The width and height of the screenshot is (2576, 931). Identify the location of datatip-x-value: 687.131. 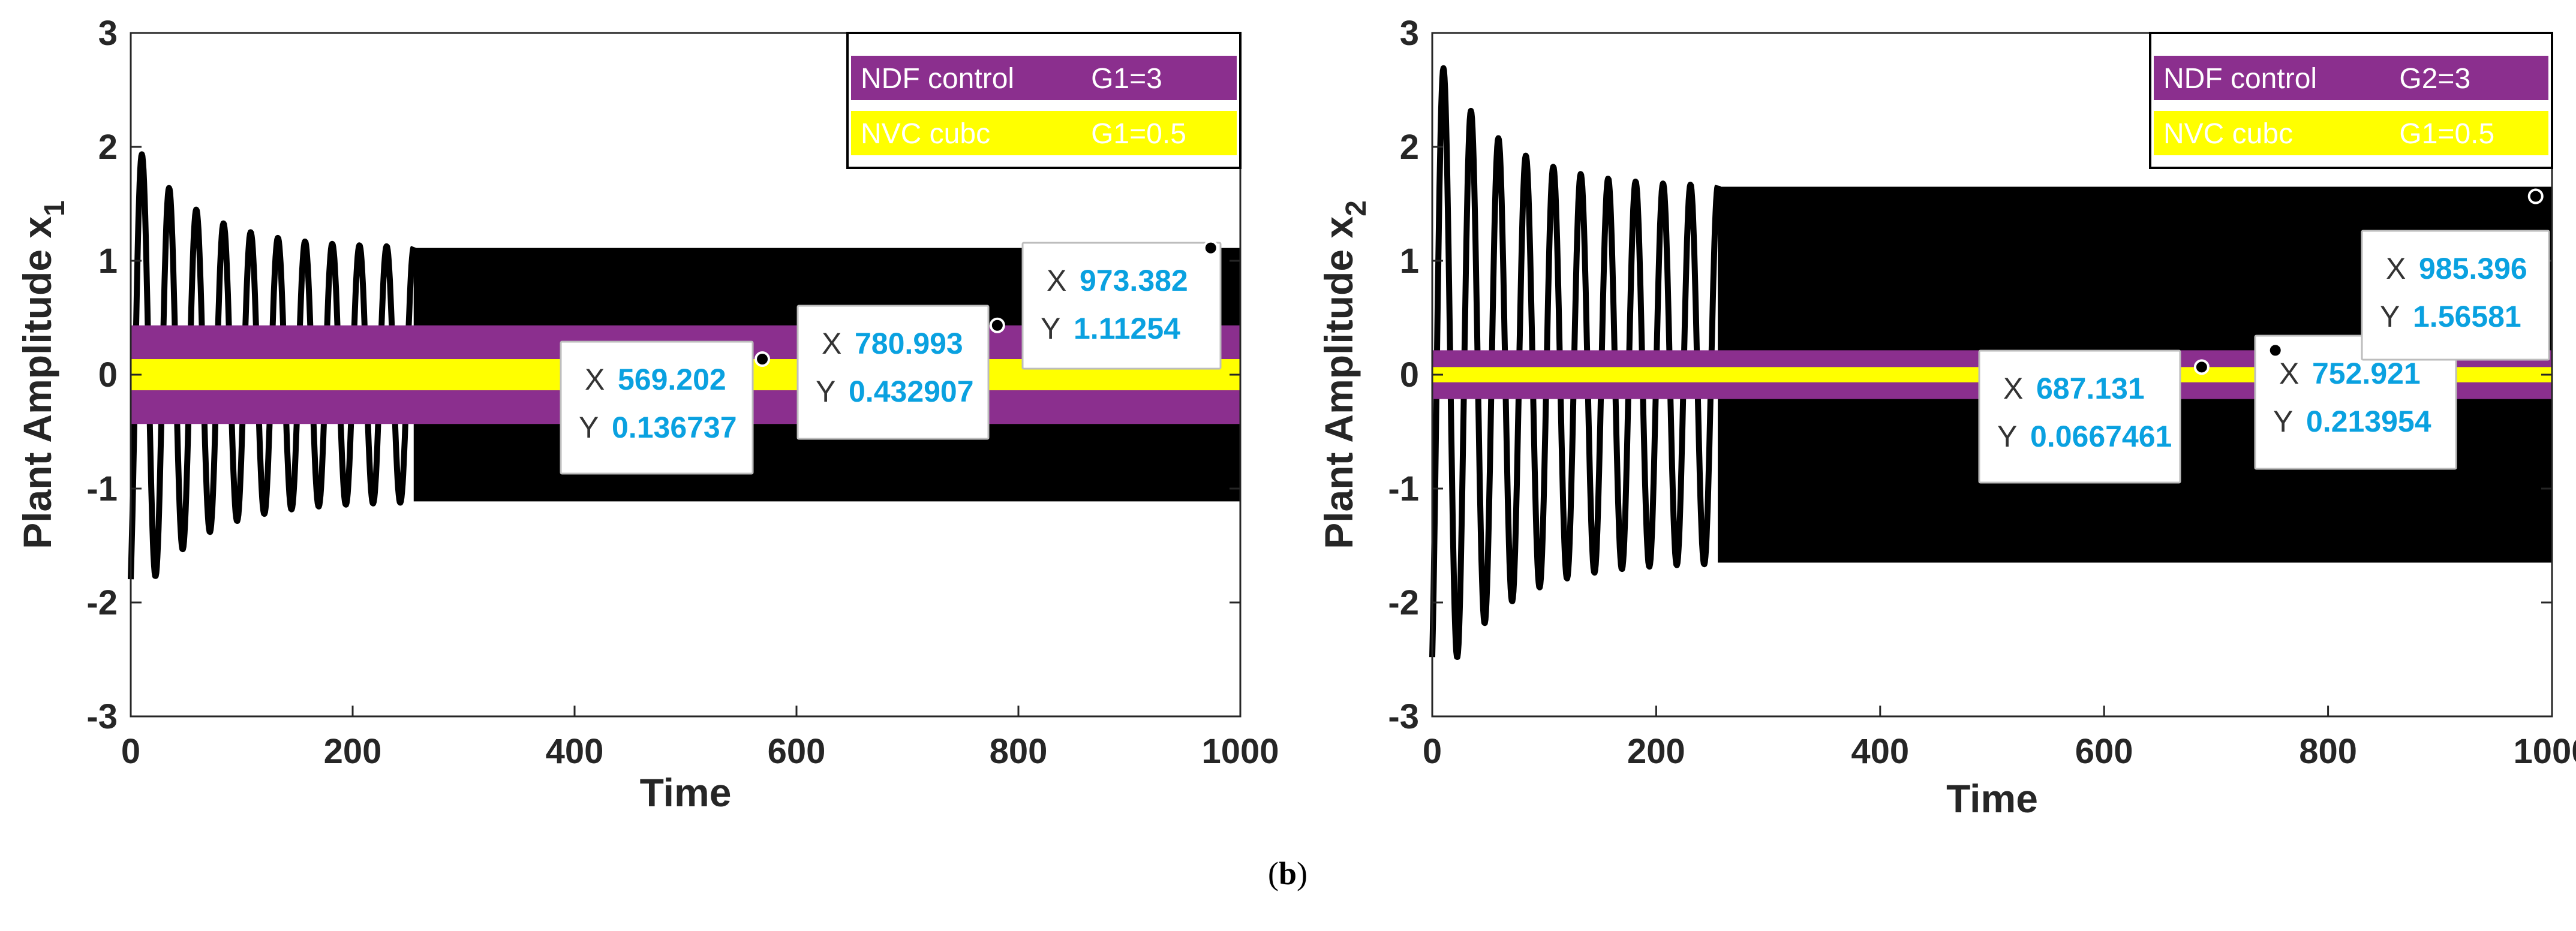
(2090, 388).